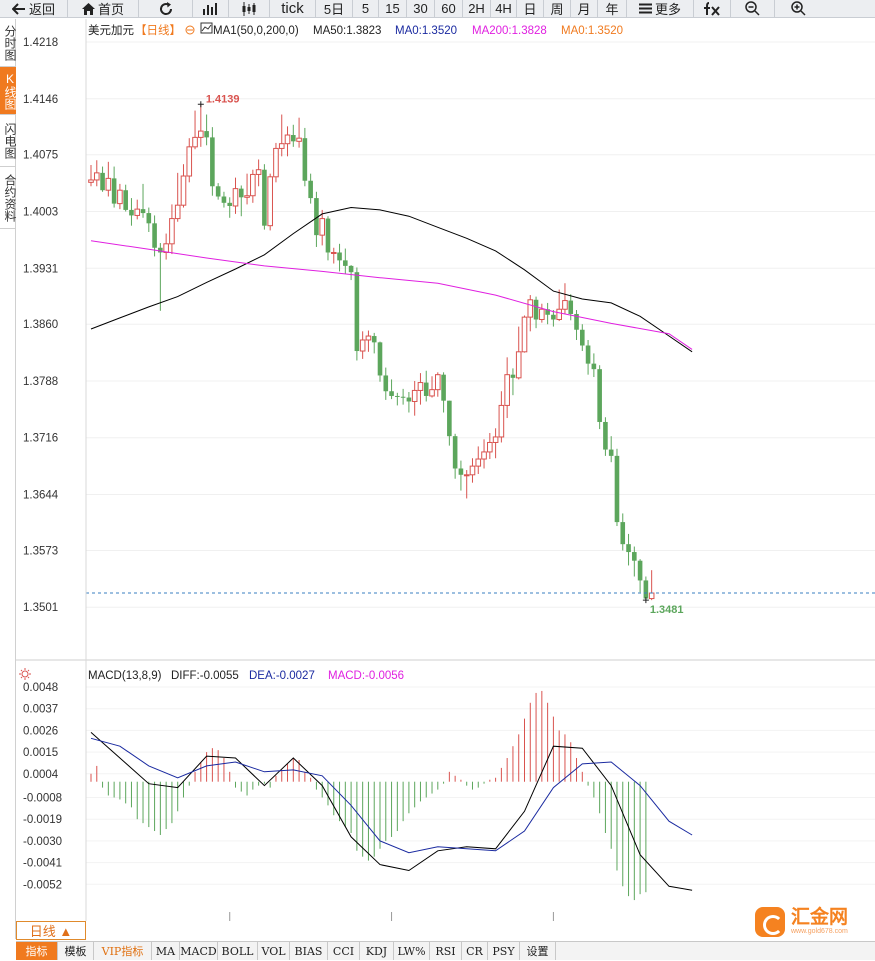 The image size is (875, 961). Describe the element at coordinates (25, 674) in the screenshot. I see `macd-sun-icon` at that location.